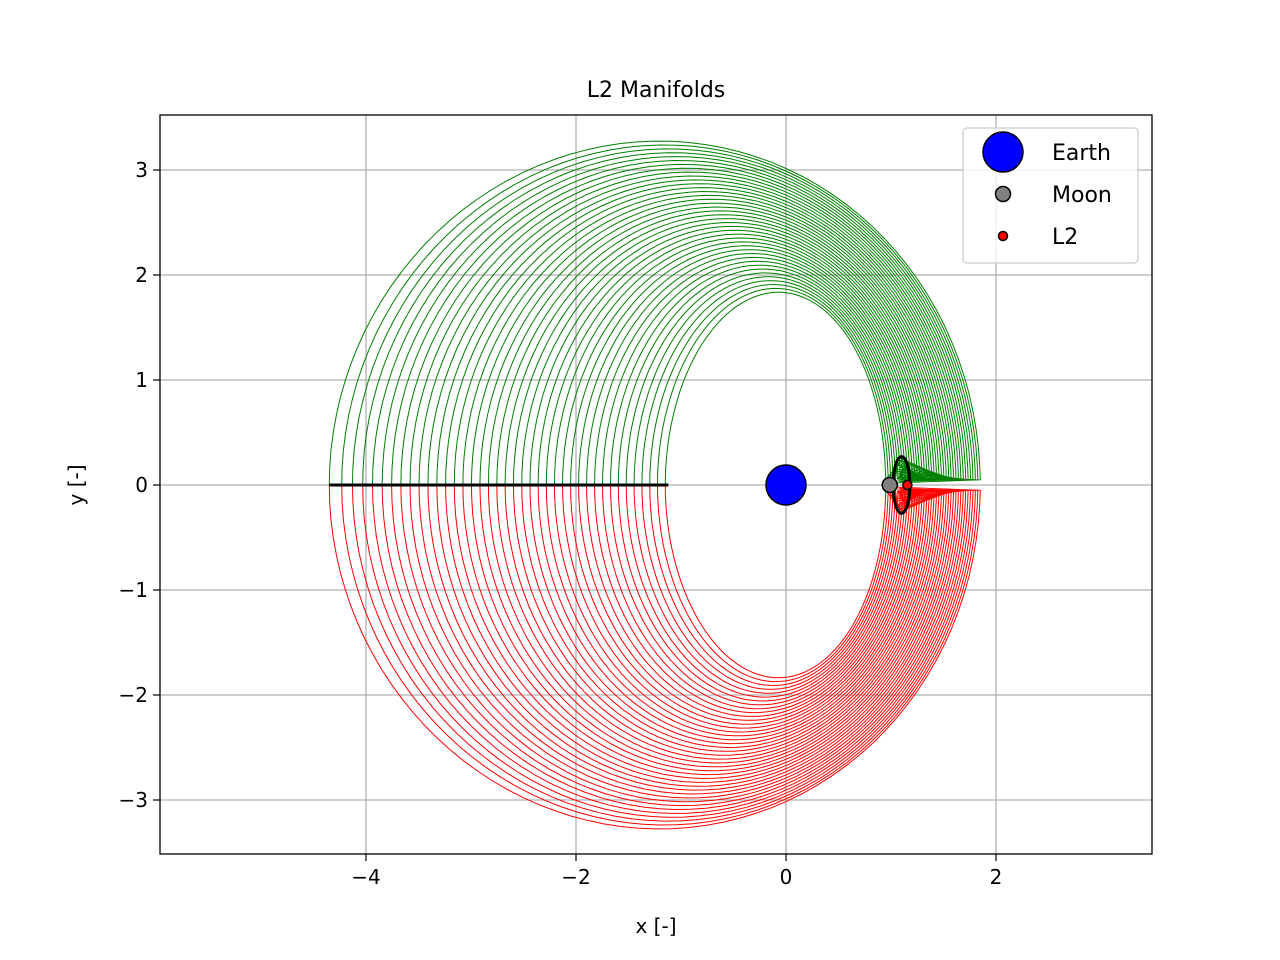 The image size is (1280, 960). I want to click on bodies, so click(839, 485).